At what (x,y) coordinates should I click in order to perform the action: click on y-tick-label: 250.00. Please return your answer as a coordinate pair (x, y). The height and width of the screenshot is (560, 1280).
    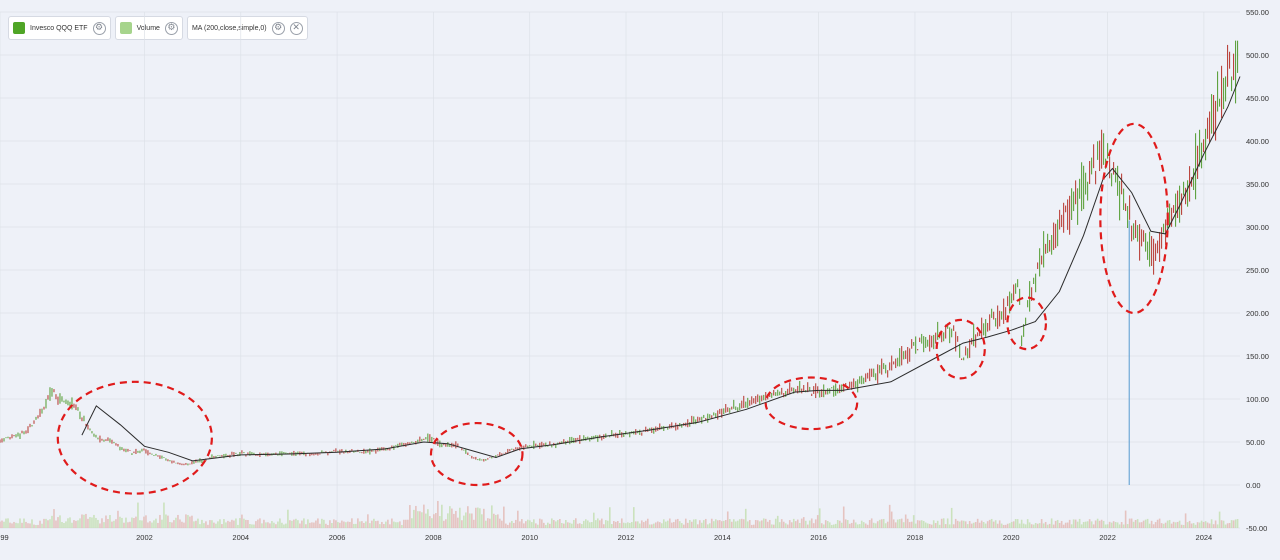
    Looking at the image, I should click on (1257, 270).